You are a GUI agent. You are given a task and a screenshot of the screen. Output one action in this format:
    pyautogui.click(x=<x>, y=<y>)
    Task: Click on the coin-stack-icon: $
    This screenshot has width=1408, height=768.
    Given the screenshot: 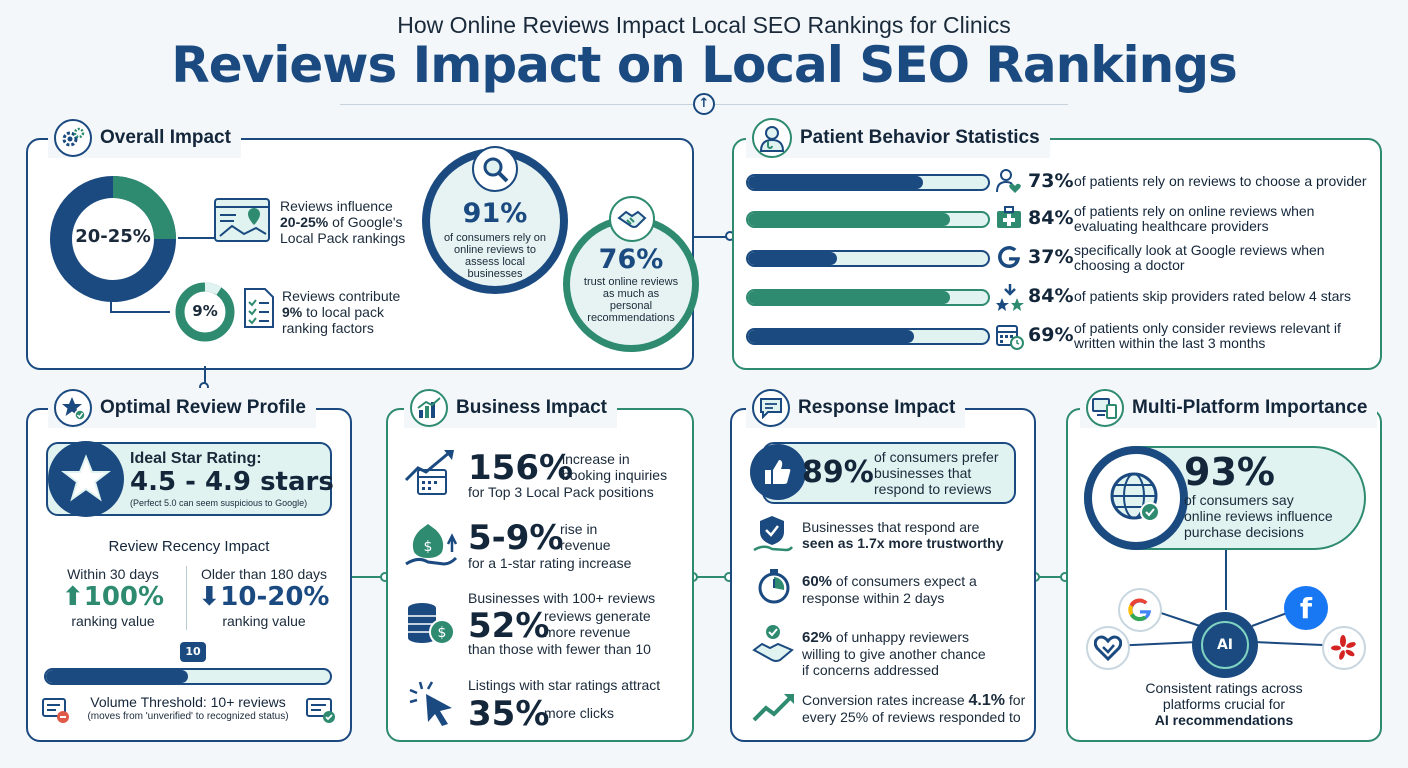 What is the action you would take?
    pyautogui.click(x=431, y=624)
    